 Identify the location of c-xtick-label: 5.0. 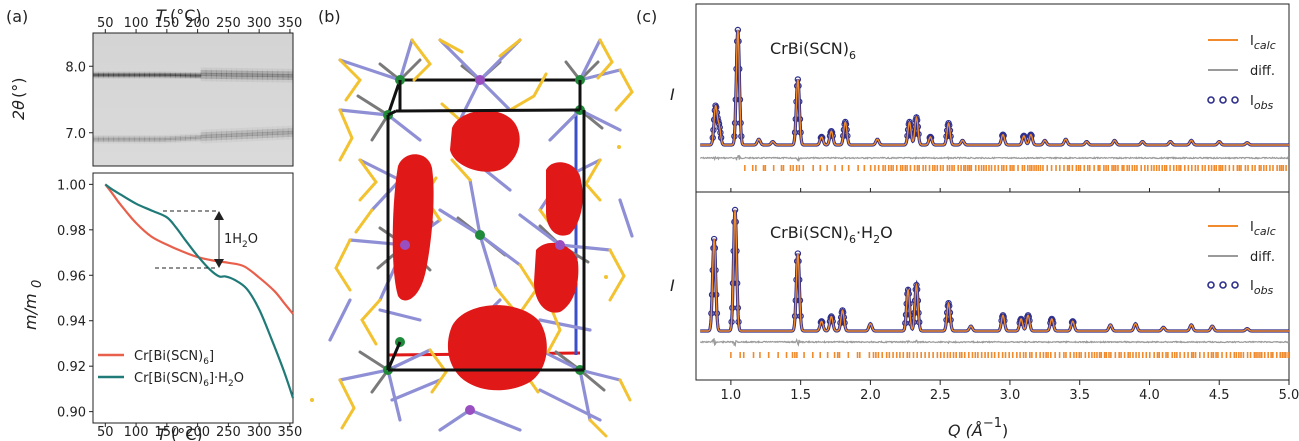
(1289, 395).